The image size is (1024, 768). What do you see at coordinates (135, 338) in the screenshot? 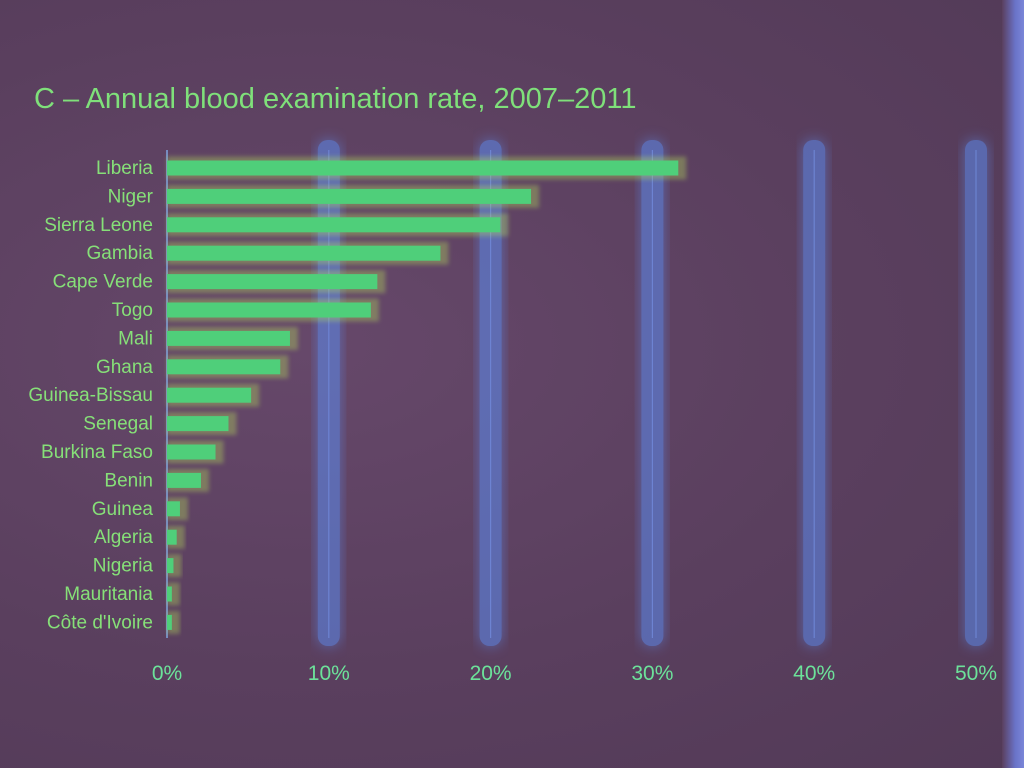
I see `category-label: Mali` at bounding box center [135, 338].